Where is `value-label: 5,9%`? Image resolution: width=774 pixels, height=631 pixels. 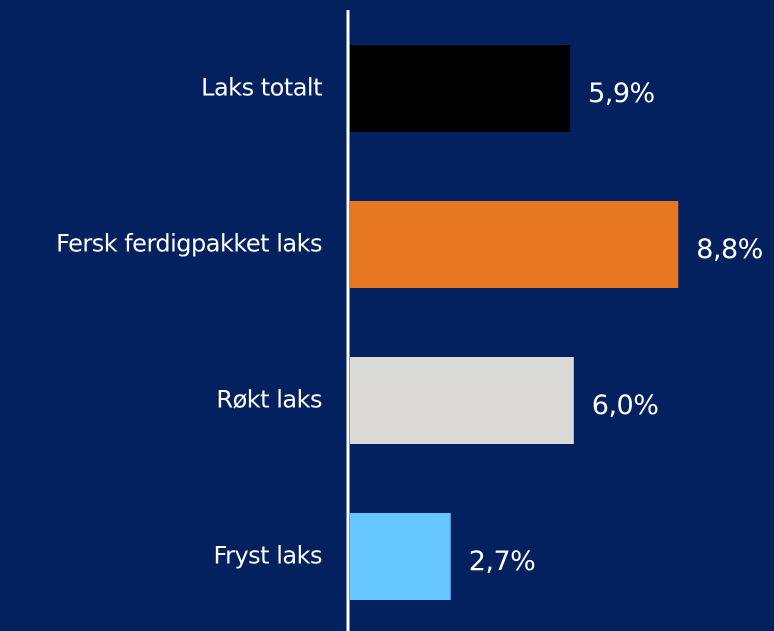 value-label: 5,9% is located at coordinates (621, 93).